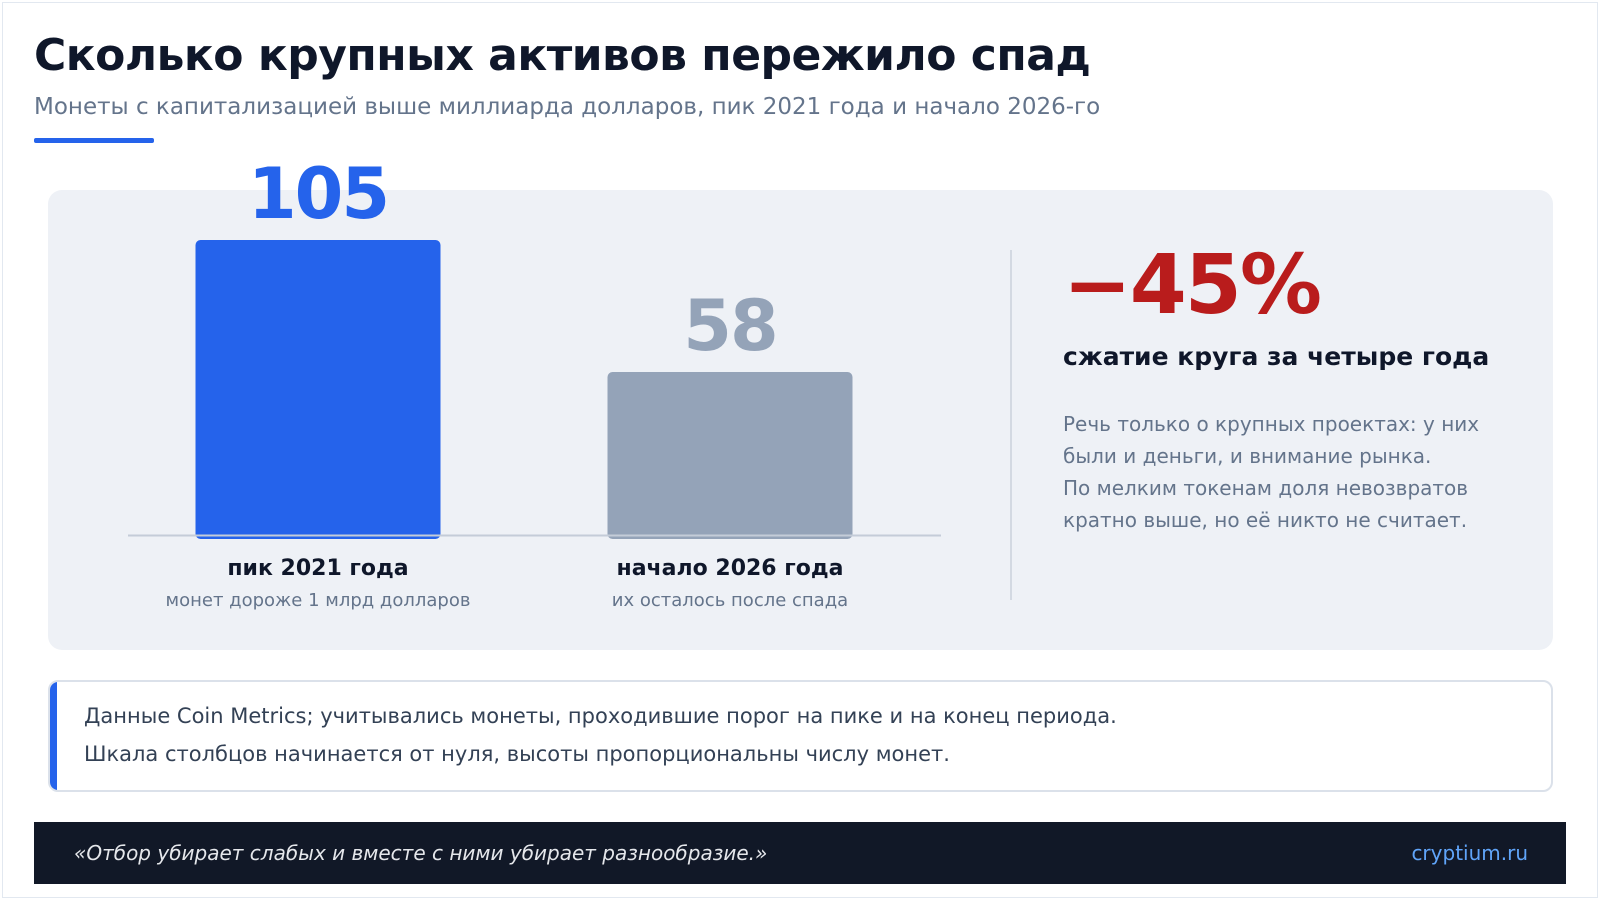 This screenshot has height=900, width=1600. Describe the element at coordinates (730, 568) in the screenshot. I see `category-label: начало 2026 года` at that location.